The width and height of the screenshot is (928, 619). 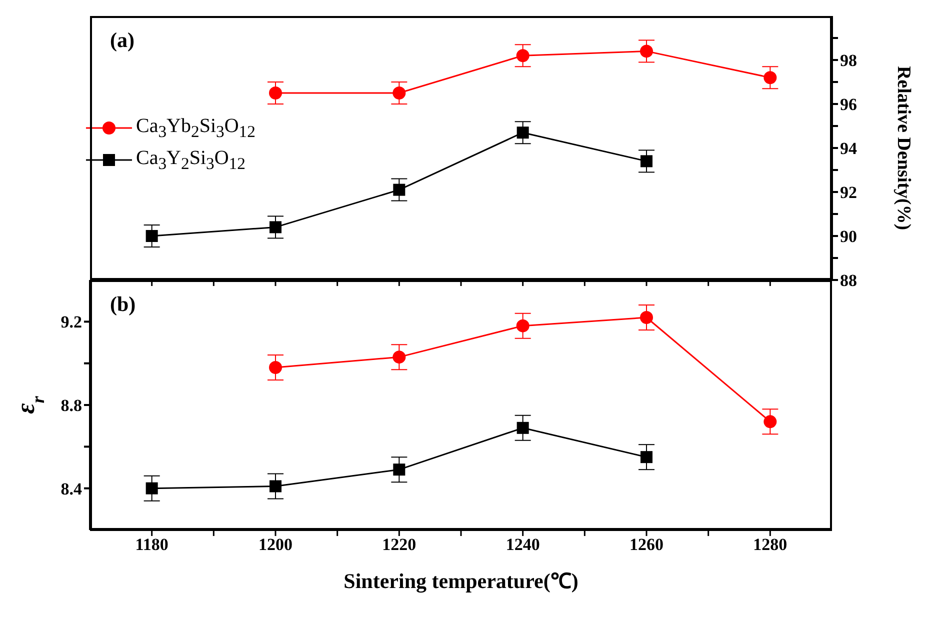 I want to click on y2-tick-label: 94, so click(x=849, y=148).